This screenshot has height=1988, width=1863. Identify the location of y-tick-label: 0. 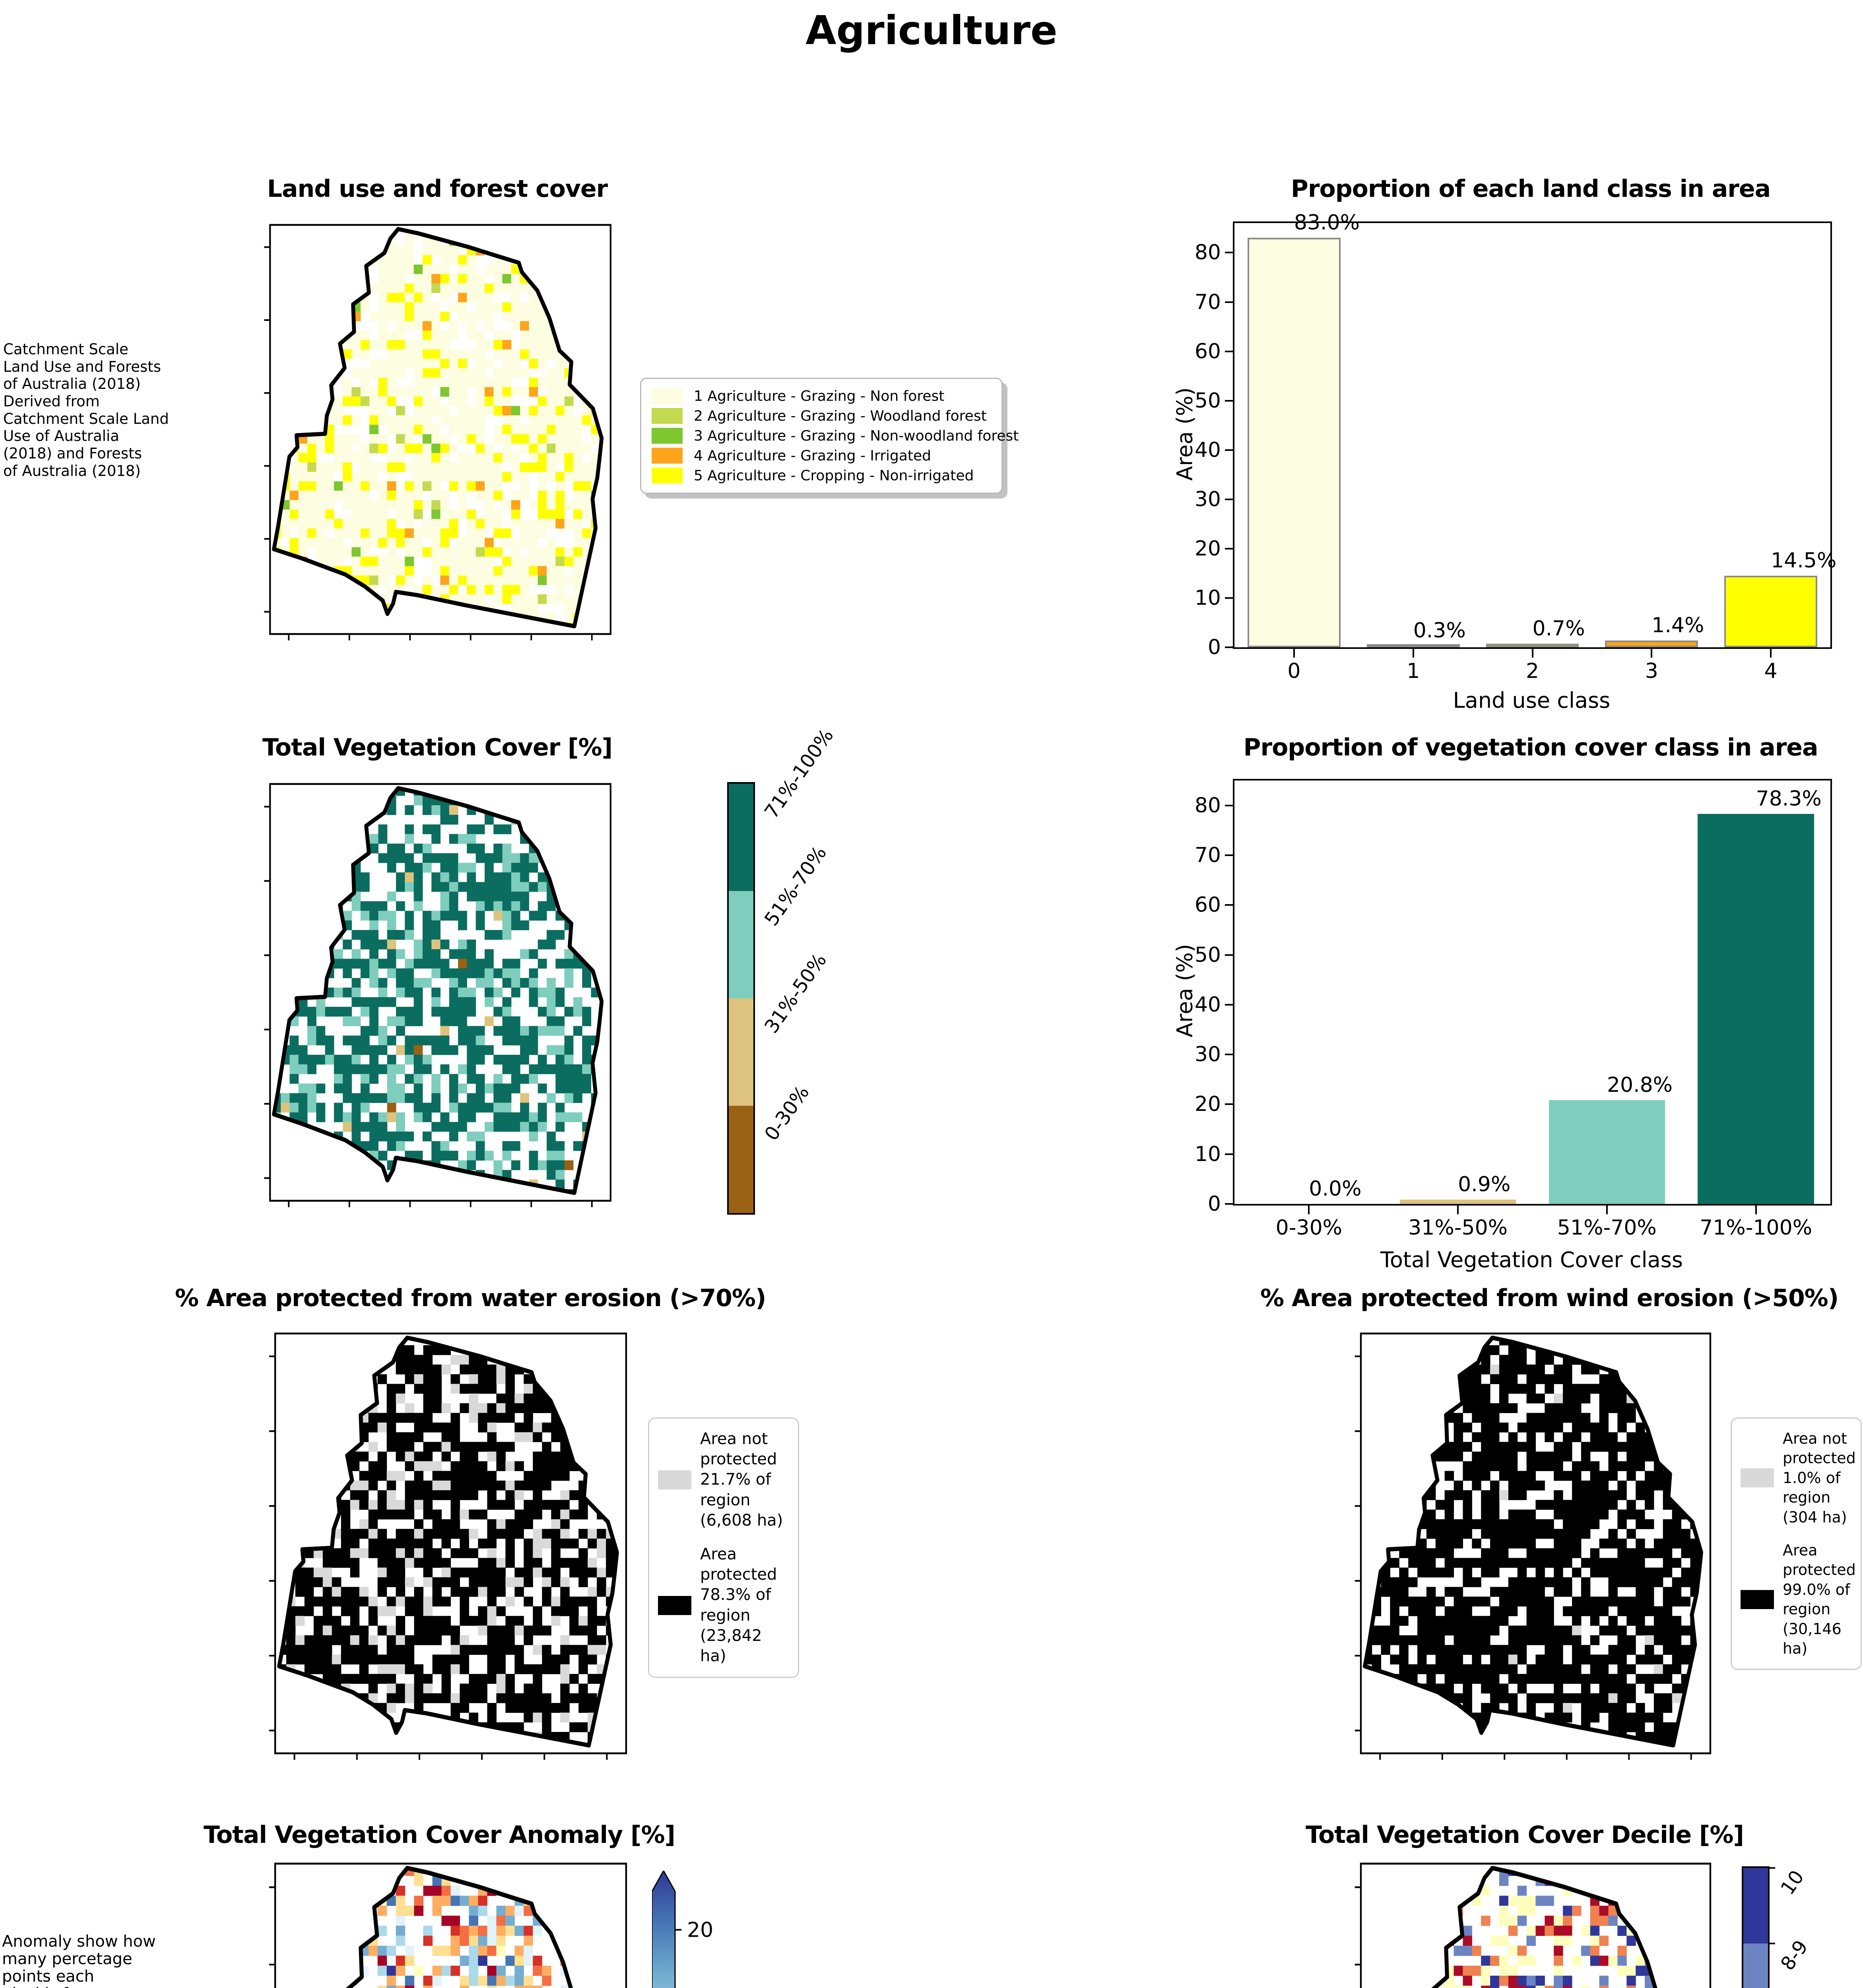
(1214, 1204).